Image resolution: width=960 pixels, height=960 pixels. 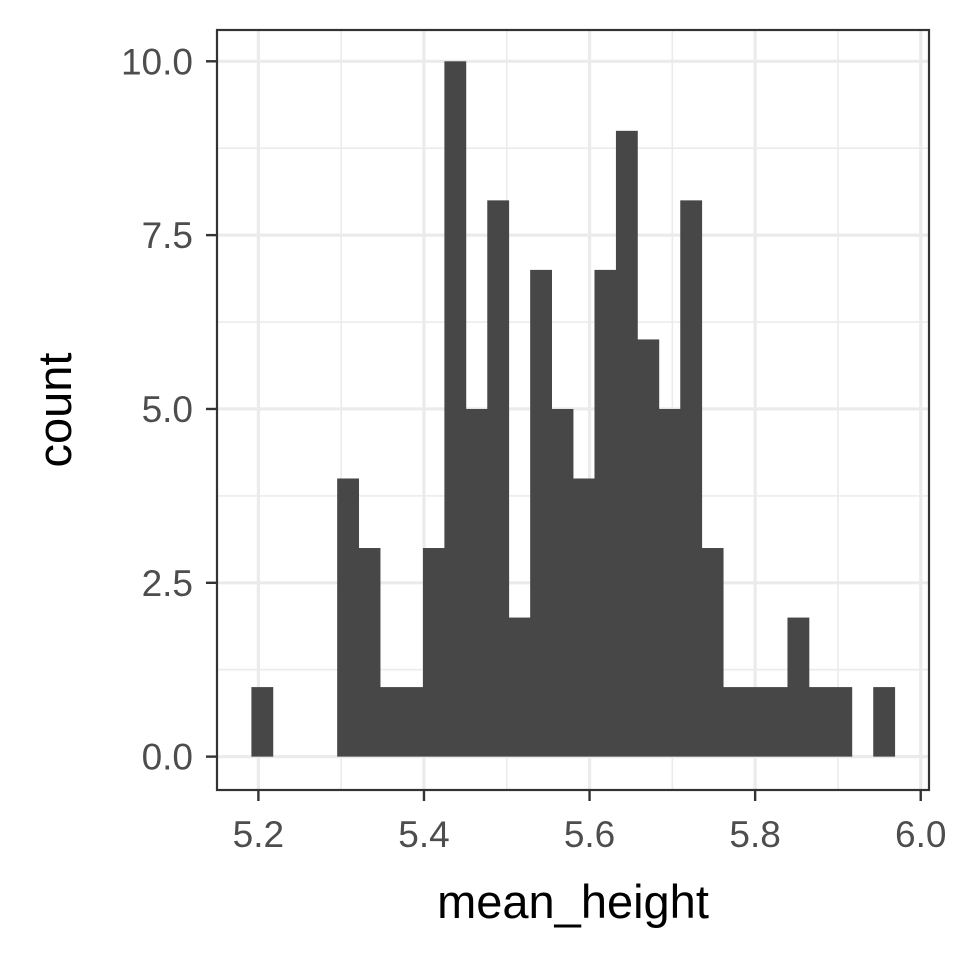 What do you see at coordinates (754, 834) in the screenshot?
I see `x-tick-label: 5.8` at bounding box center [754, 834].